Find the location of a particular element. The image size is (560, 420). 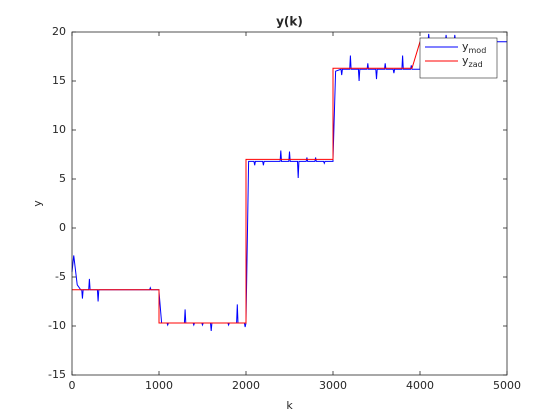

y-tick-label: 10 is located at coordinates (59, 129).